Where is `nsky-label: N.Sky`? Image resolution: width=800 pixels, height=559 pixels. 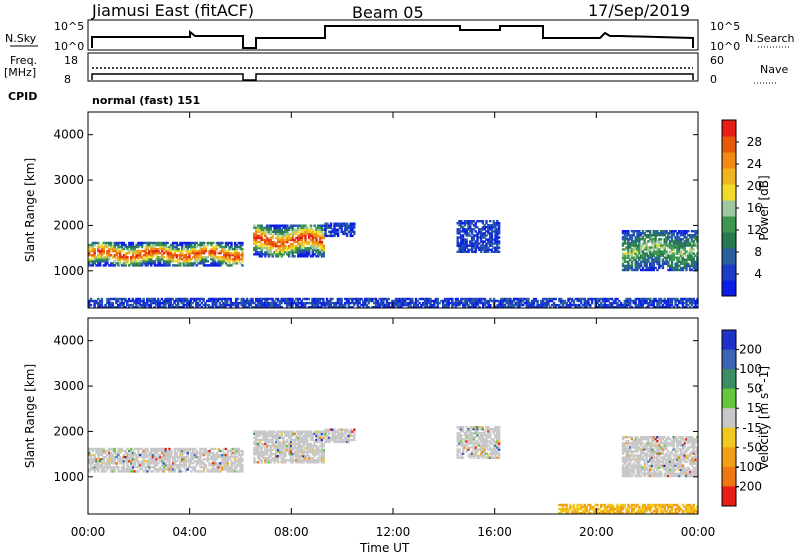 nsky-label: N.Sky is located at coordinates (21, 38).